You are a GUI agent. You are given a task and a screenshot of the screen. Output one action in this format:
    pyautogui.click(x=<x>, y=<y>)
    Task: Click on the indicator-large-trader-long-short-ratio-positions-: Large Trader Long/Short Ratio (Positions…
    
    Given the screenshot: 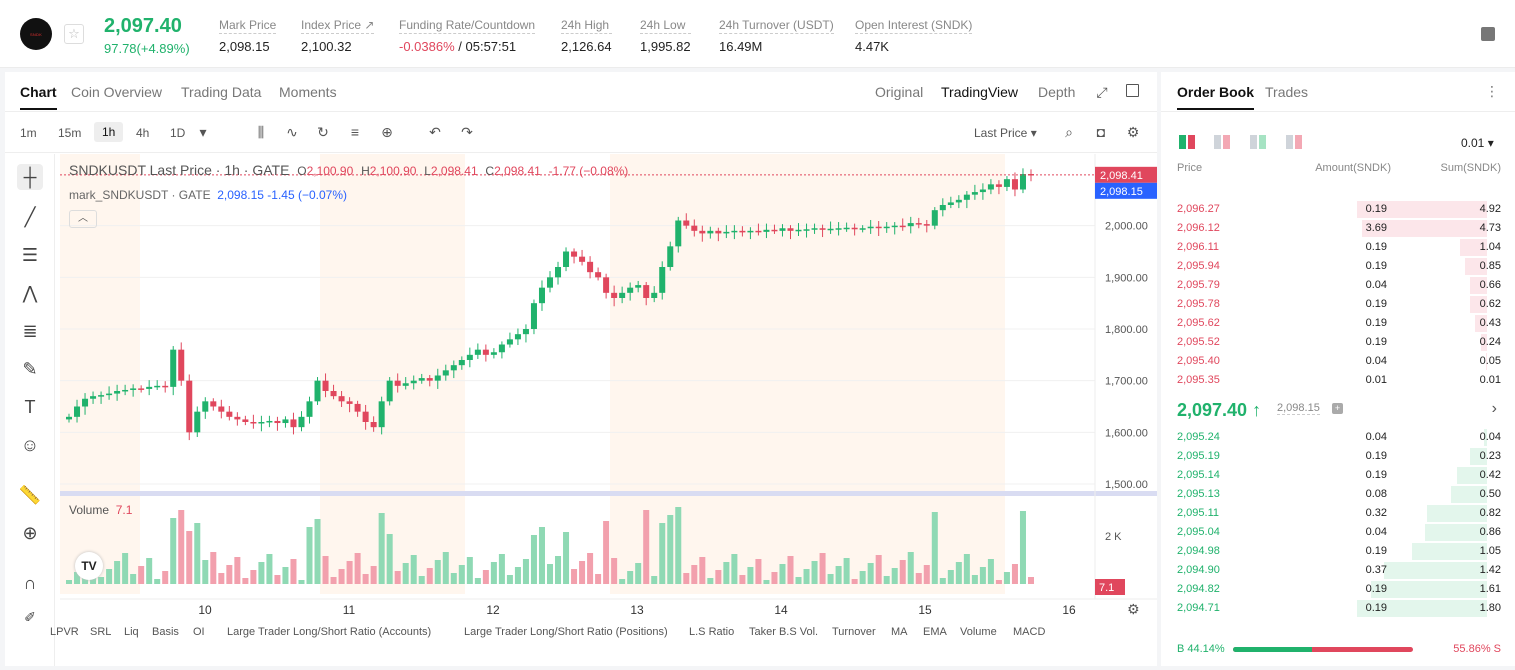 What is the action you would take?
    pyautogui.click(x=566, y=632)
    